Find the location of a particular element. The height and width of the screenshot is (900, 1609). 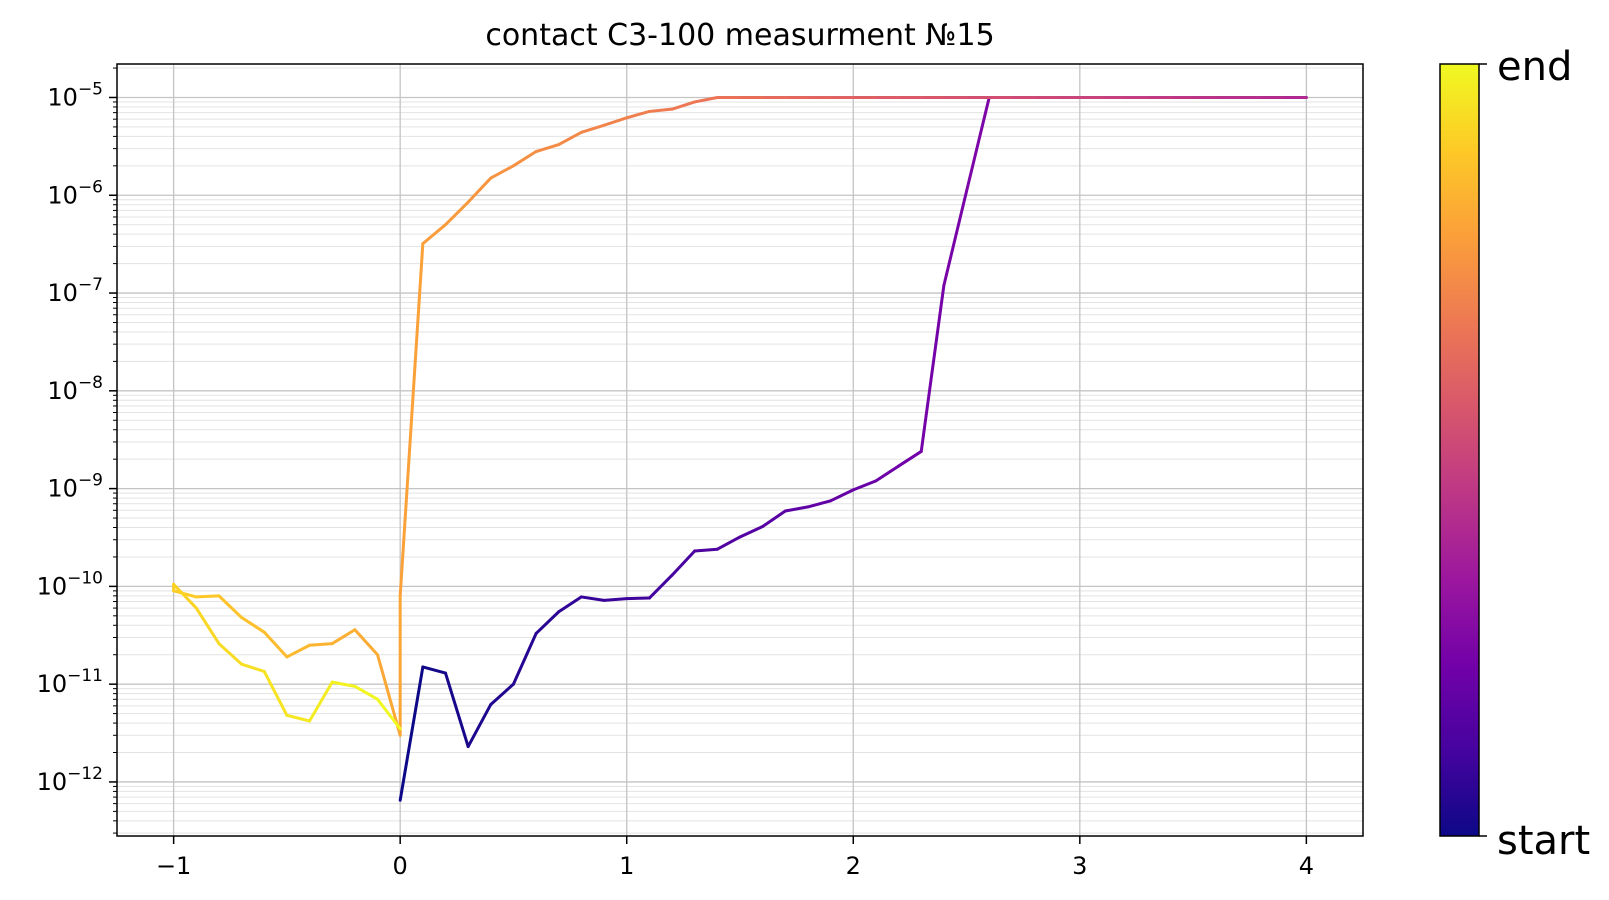

y-tick-label: 10⁻¹² is located at coordinates (70, 780).